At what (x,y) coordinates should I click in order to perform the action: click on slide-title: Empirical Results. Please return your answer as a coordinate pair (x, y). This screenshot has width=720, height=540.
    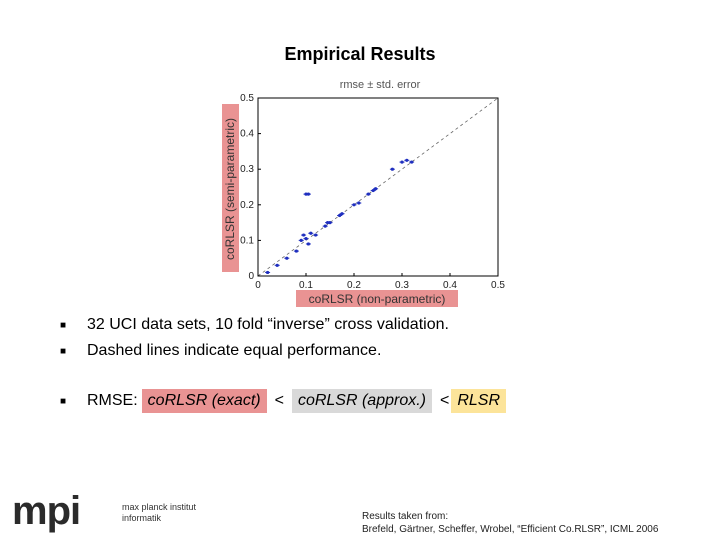
    Looking at the image, I should click on (360, 54).